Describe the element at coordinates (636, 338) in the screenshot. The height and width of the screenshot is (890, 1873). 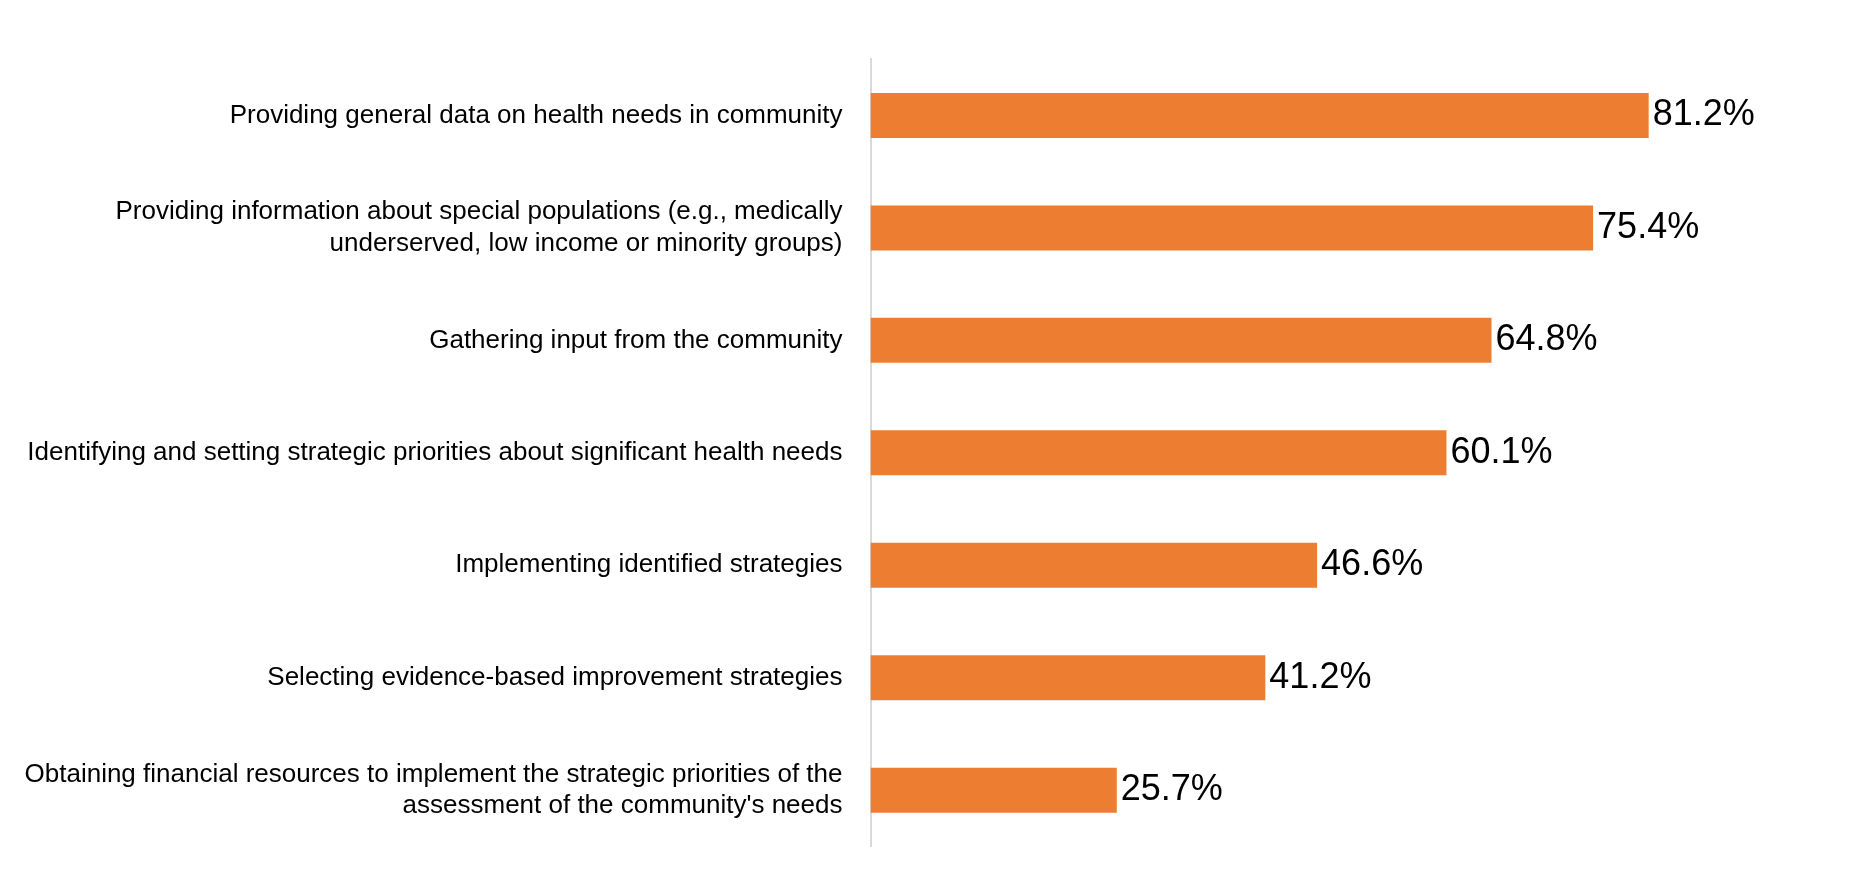
I see `y-tick-label: Gathering input from the community` at that location.